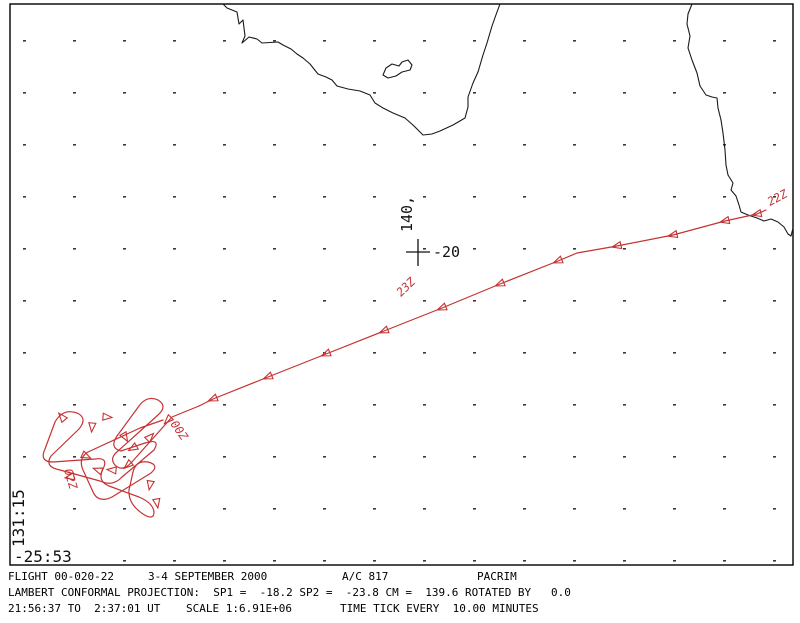 This screenshot has height=623, width=800. I want to click on tick-interval: TIME TICK EVERY 10.00 MINUTES, so click(439, 608).